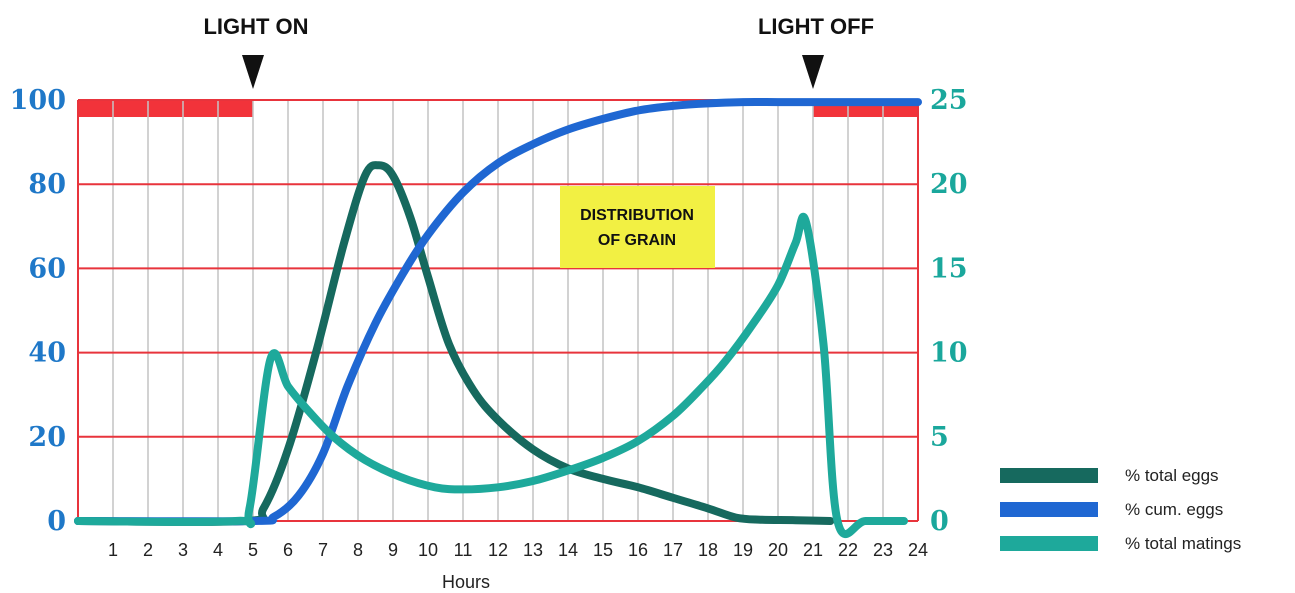  Describe the element at coordinates (949, 100) in the screenshot. I see `right-axis-tick-label: 25` at that location.